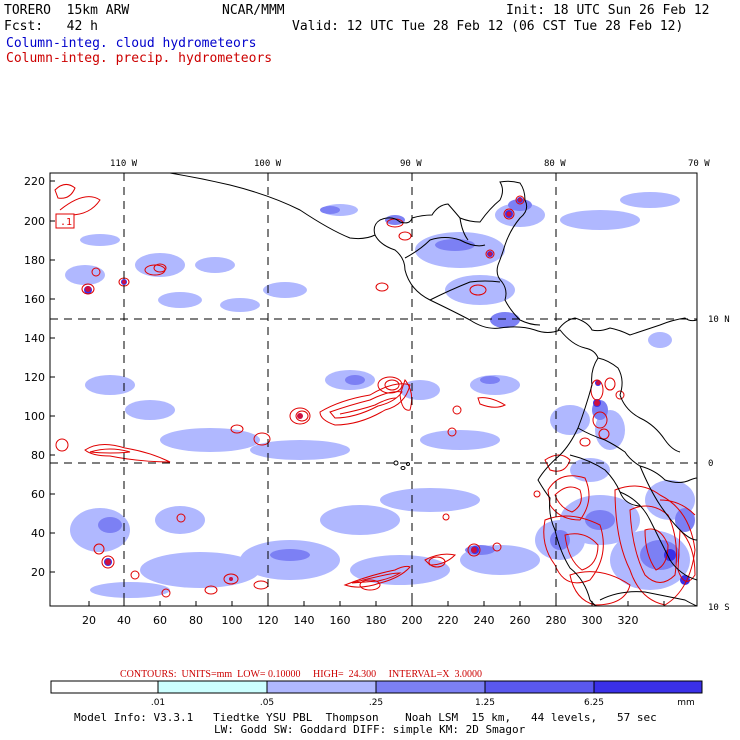 This screenshot has width=740, height=740. I want to click on colorbar-unit: mm, so click(686, 703).